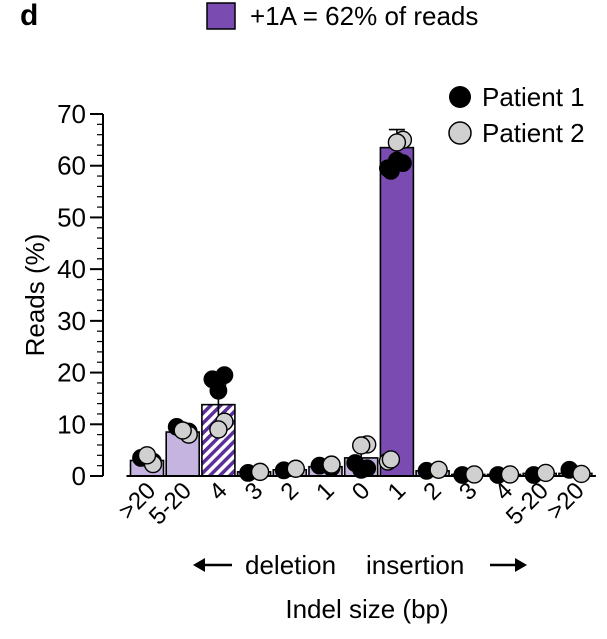 The image size is (607, 639). Describe the element at coordinates (29, 16) in the screenshot. I see `panel-label: d` at that location.